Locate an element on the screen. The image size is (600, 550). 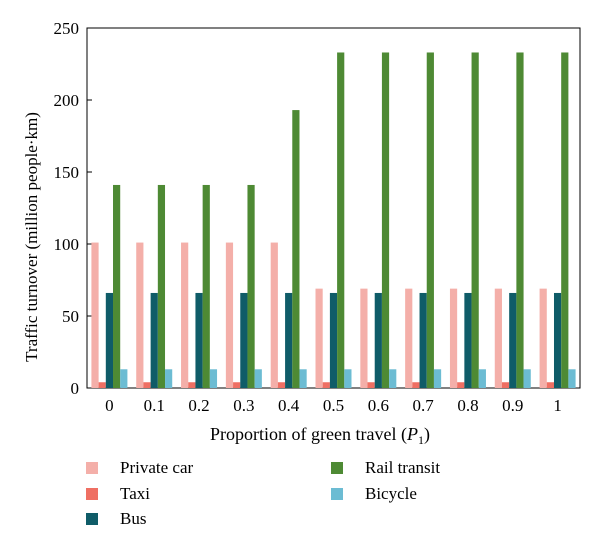
x-tick-label: 0.2 is located at coordinates (198, 405).